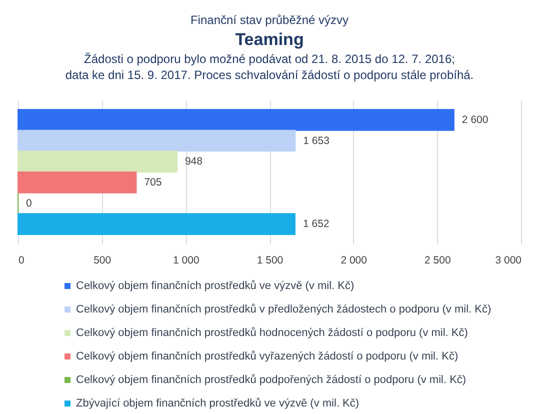  What do you see at coordinates (270, 260) in the screenshot?
I see `x-tick-label: 1 500` at bounding box center [270, 260].